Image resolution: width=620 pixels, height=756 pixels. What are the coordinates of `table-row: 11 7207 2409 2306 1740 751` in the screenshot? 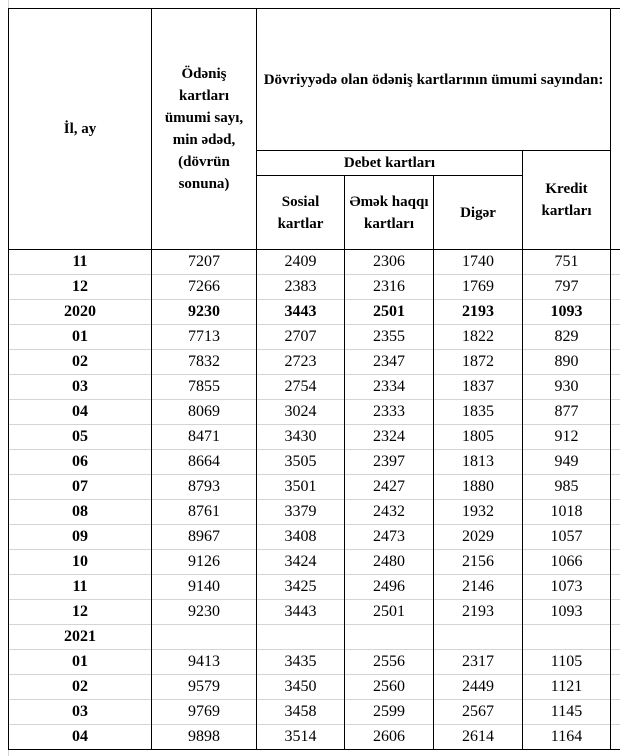 It's located at (314, 262).